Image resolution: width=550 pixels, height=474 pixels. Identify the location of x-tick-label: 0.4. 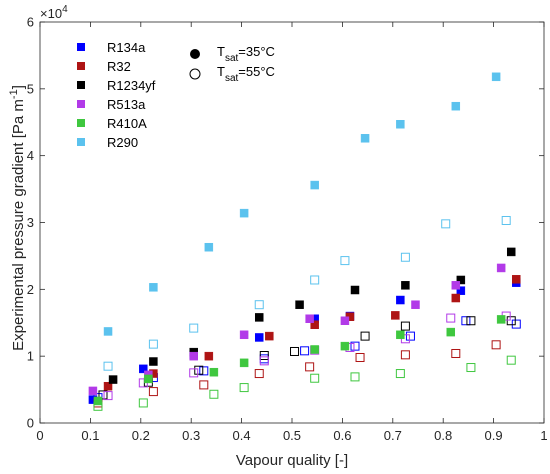
(242, 435).